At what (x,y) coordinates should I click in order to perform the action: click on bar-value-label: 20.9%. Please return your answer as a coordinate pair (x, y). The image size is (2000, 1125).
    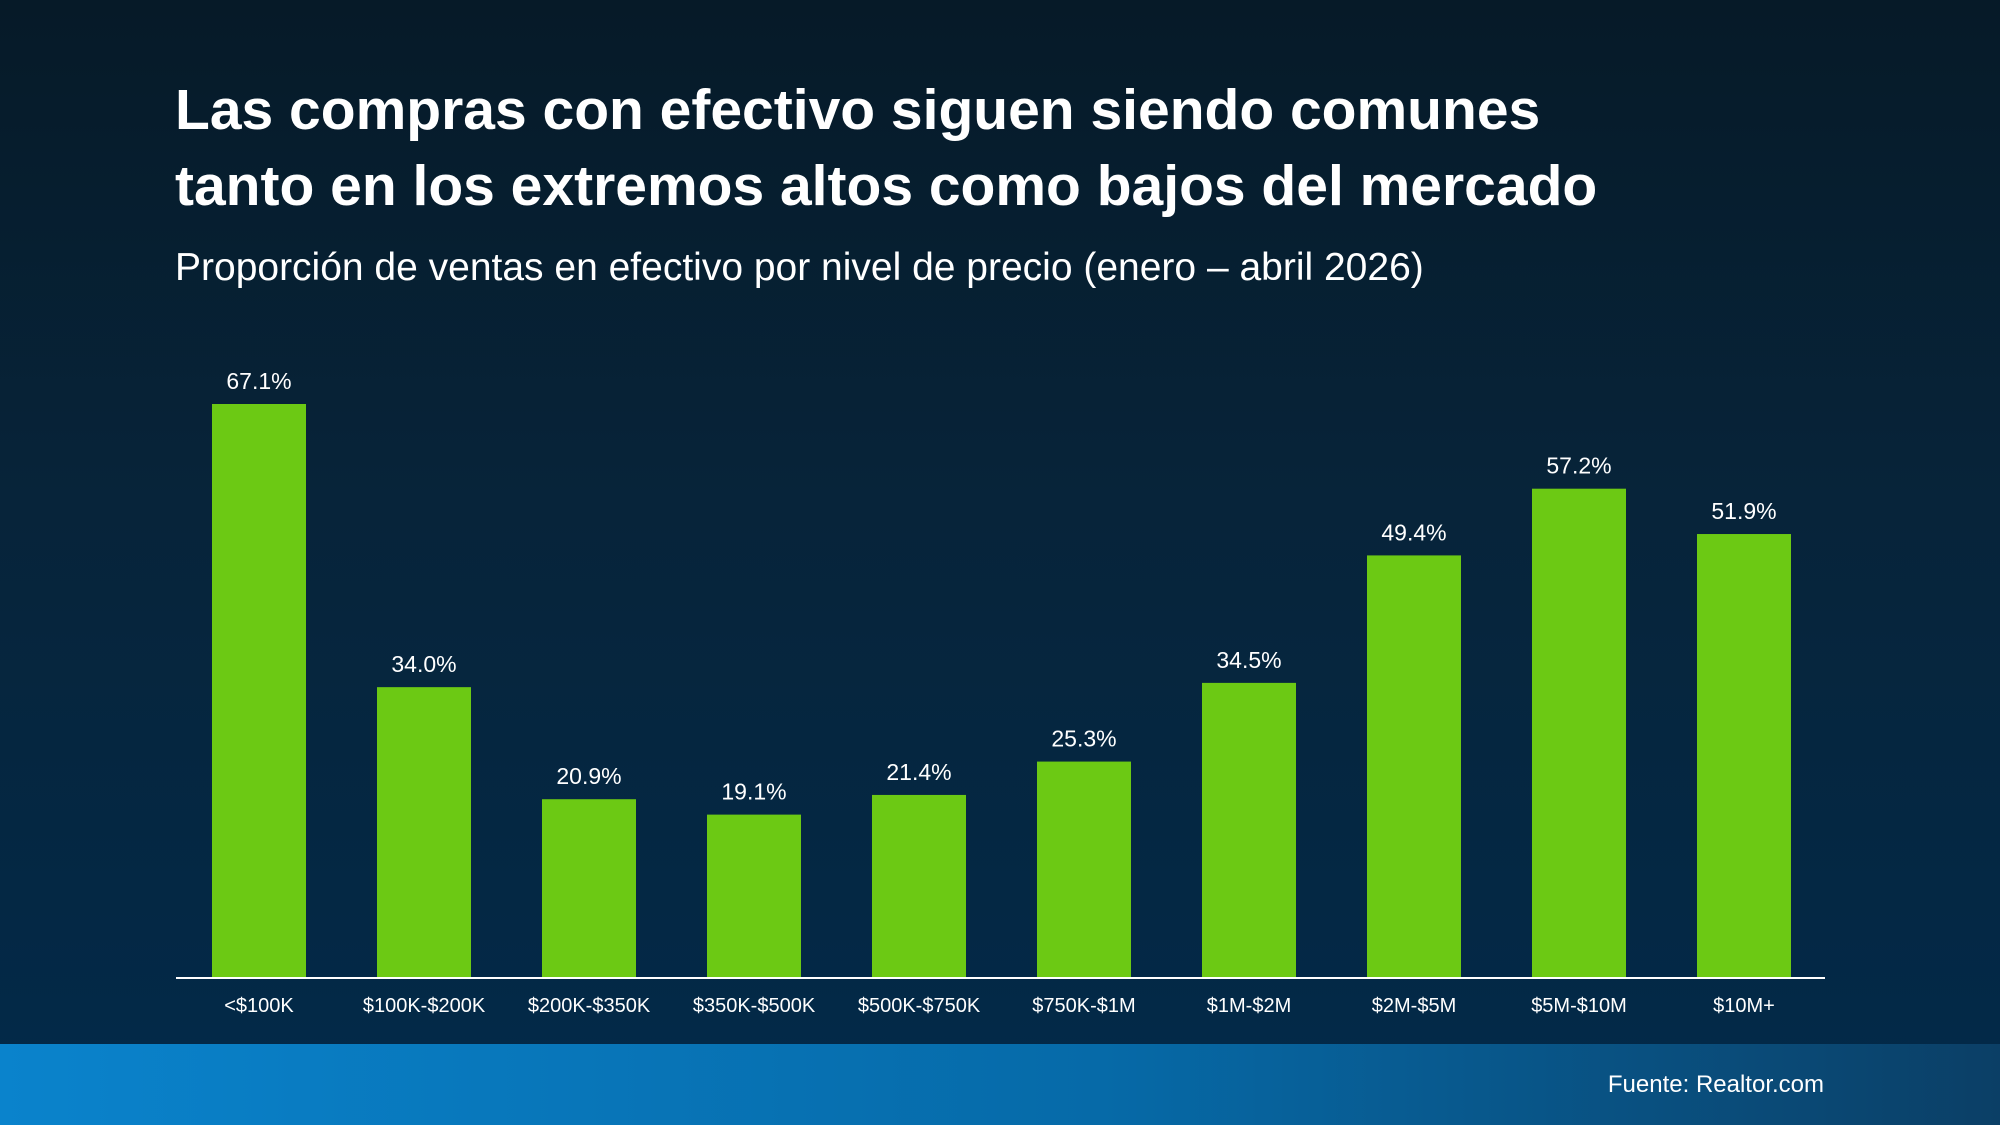
    Looking at the image, I should click on (588, 776).